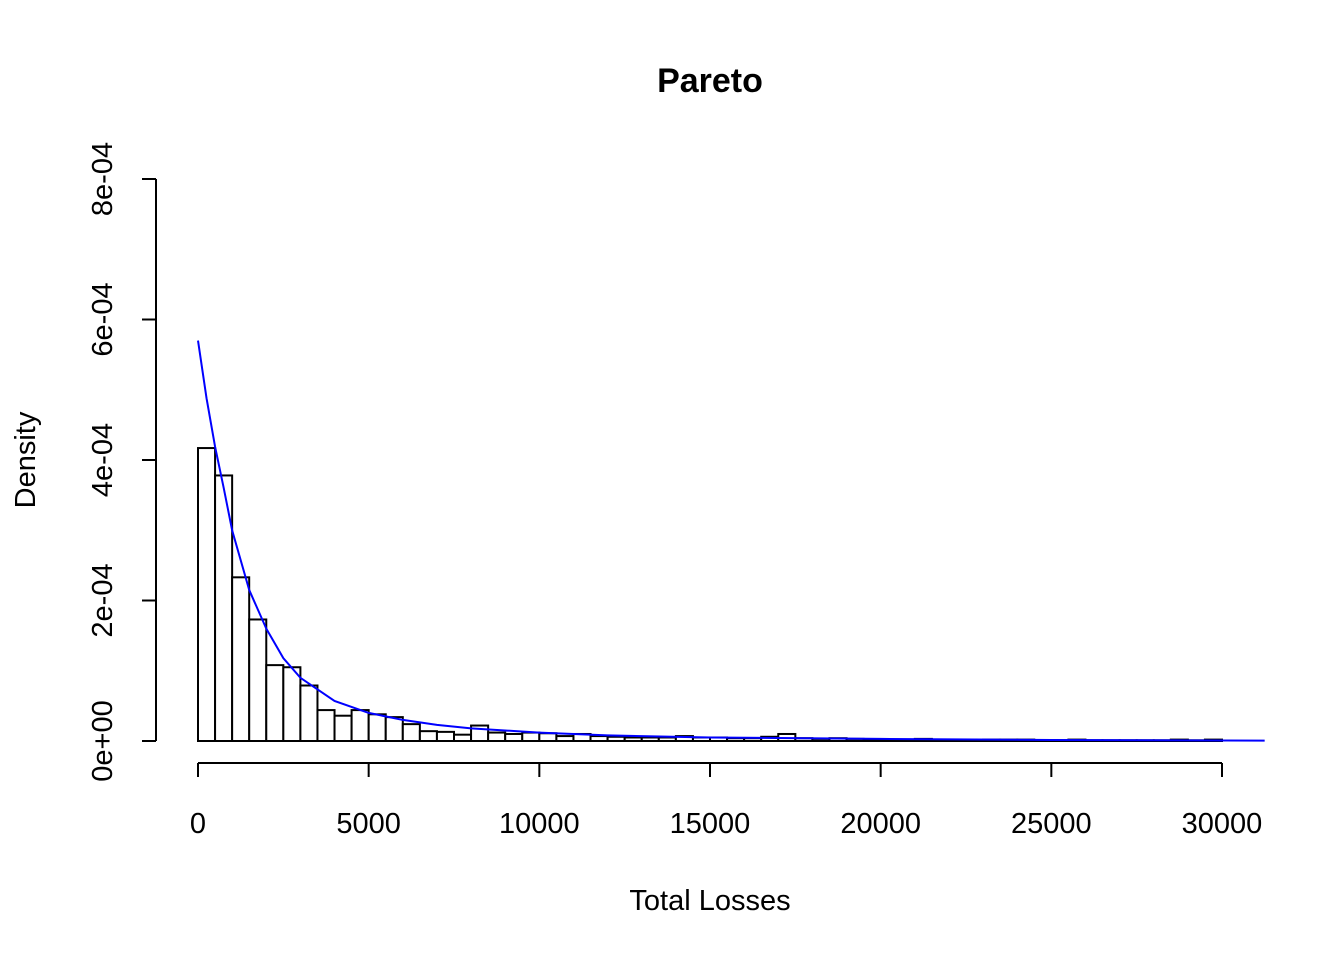  I want to click on y-tick-label: 4e-04, so click(103, 460).